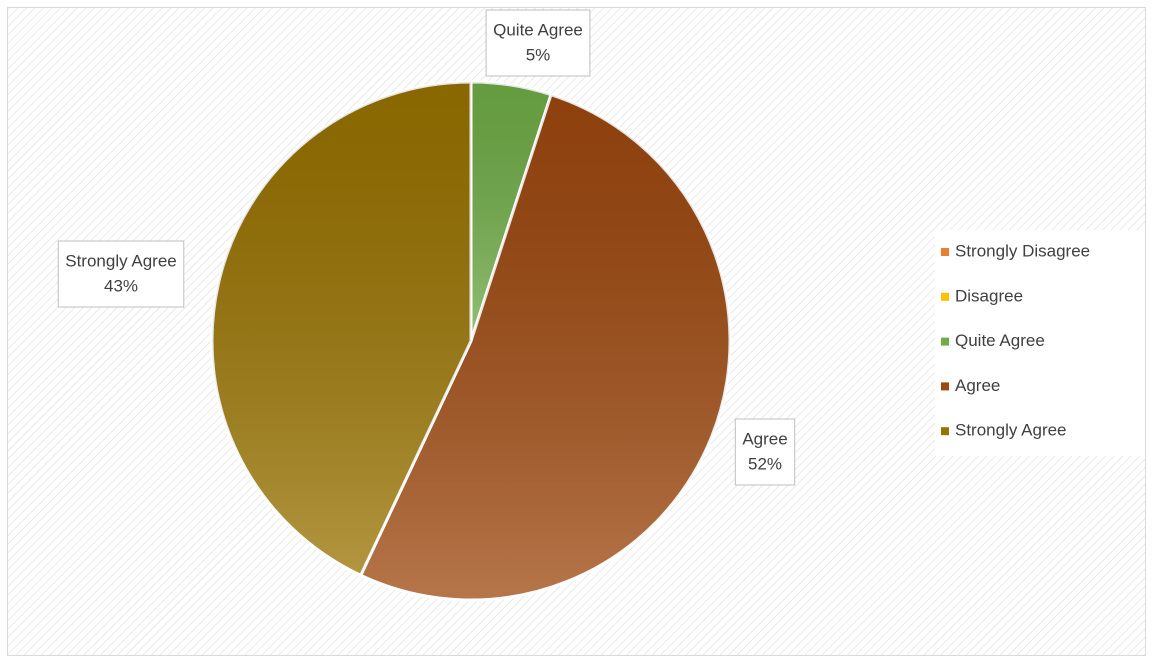 The height and width of the screenshot is (663, 1153). What do you see at coordinates (977, 385) in the screenshot?
I see `legend-label: Agree` at bounding box center [977, 385].